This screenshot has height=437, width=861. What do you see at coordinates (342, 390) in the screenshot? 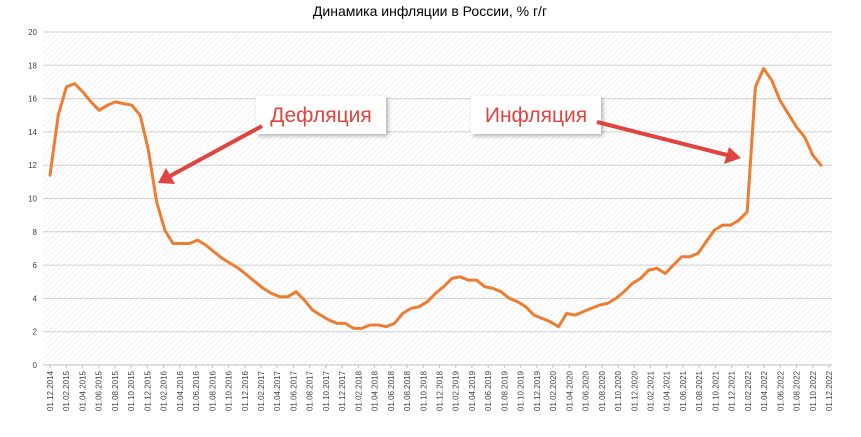
I see `x-tick-label: 01.12.2017` at bounding box center [342, 390].